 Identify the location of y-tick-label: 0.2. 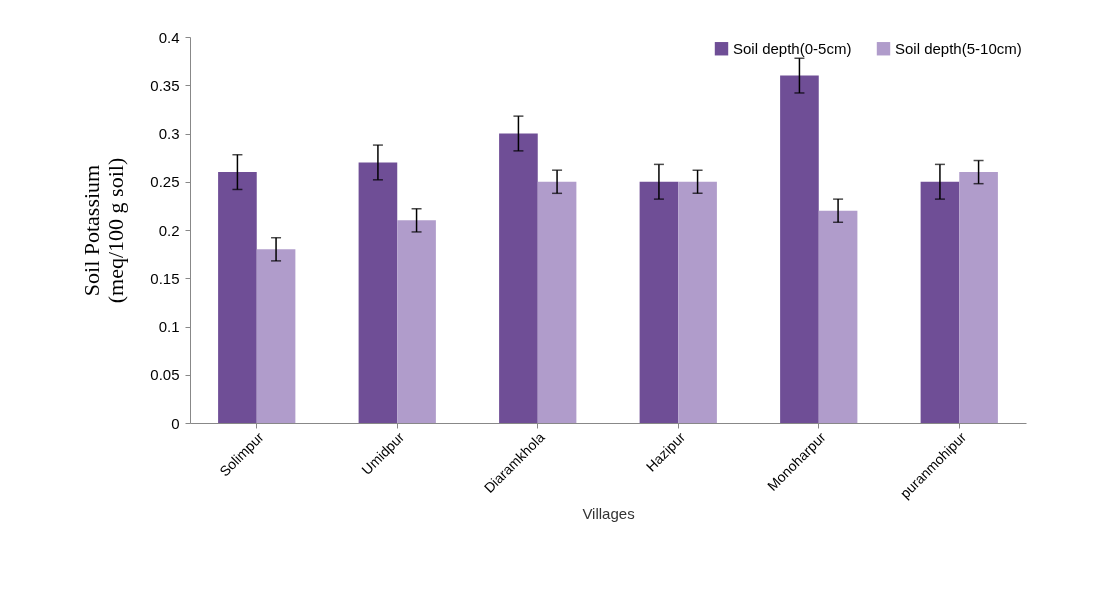
(169, 230).